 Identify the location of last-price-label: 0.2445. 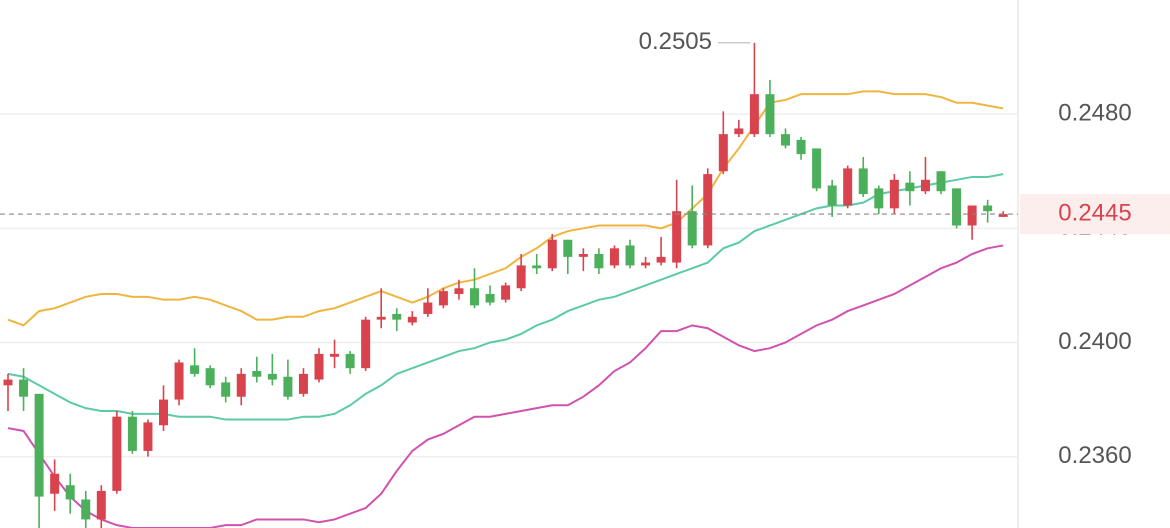
(1094, 212).